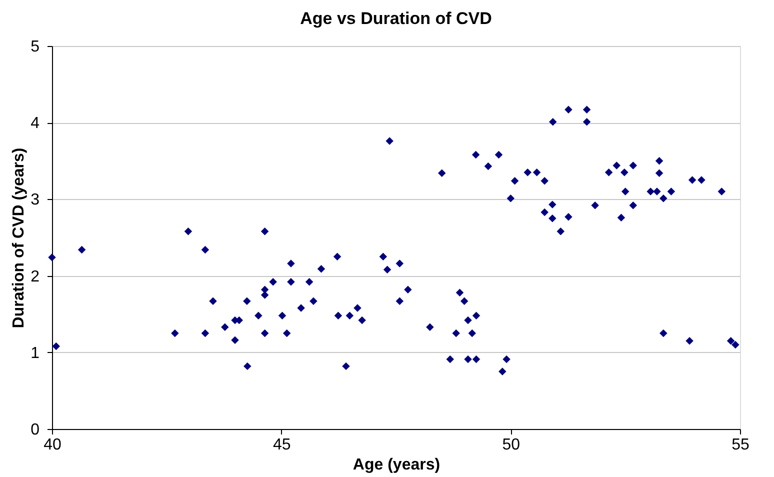 The width and height of the screenshot is (774, 477). What do you see at coordinates (35, 123) in the screenshot?
I see `y-tick-label: 4` at bounding box center [35, 123].